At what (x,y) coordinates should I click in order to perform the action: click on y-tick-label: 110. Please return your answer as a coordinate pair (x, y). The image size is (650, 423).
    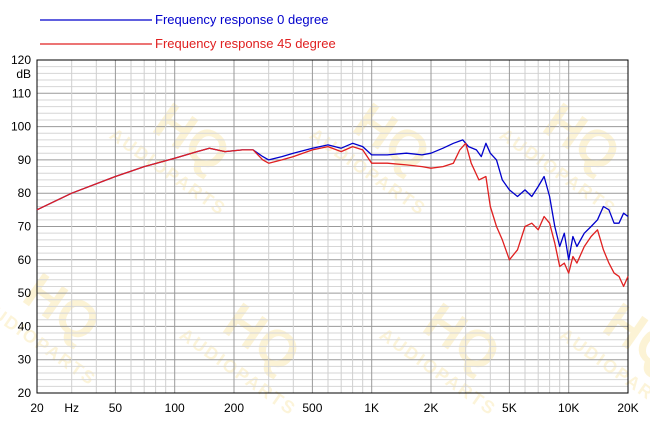
    Looking at the image, I should click on (21, 93).